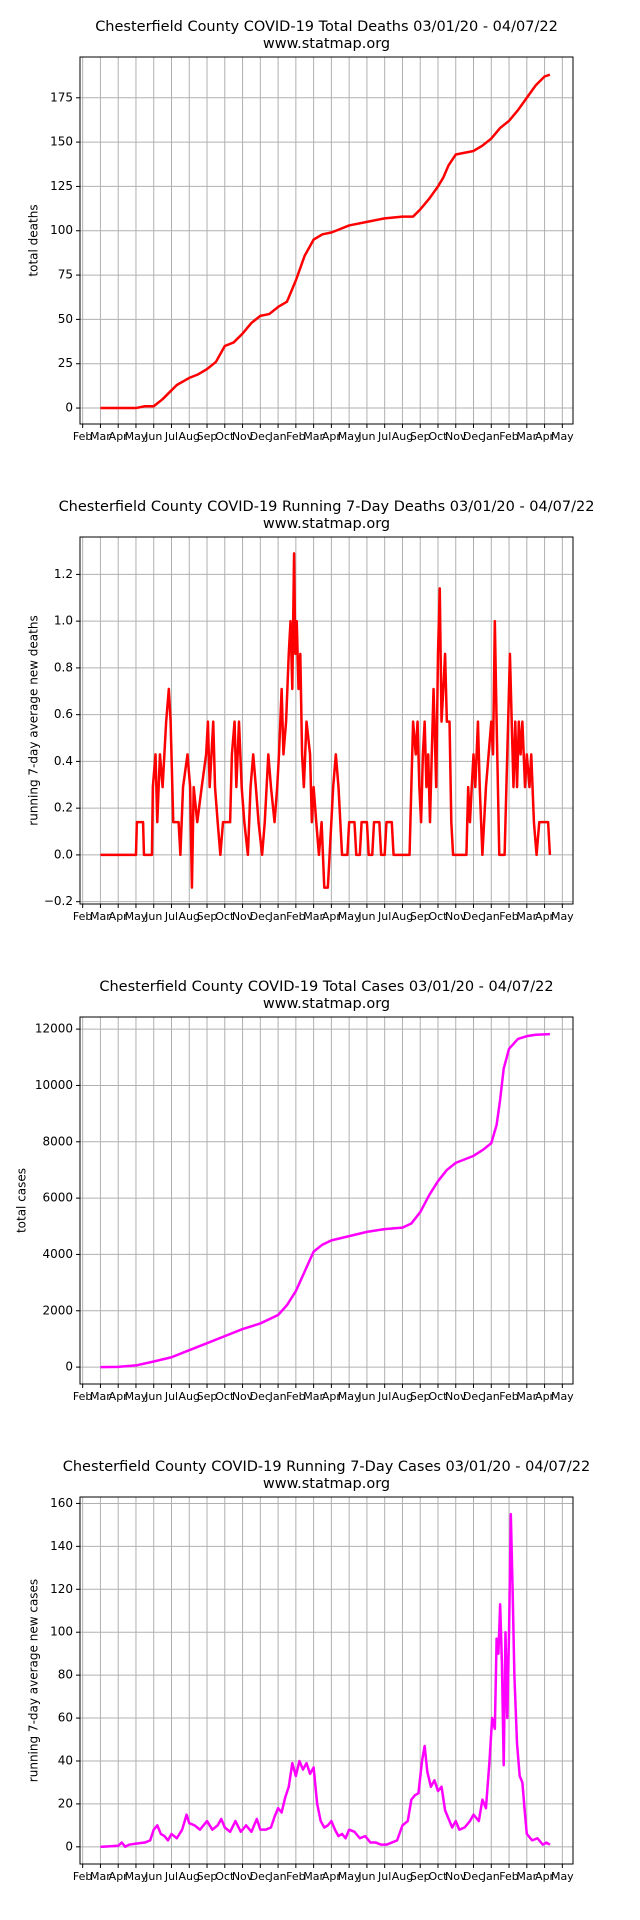 Image resolution: width=640 pixels, height=1920 pixels. I want to click on y-axis-label: running 7-day average new deaths, so click(34, 720).